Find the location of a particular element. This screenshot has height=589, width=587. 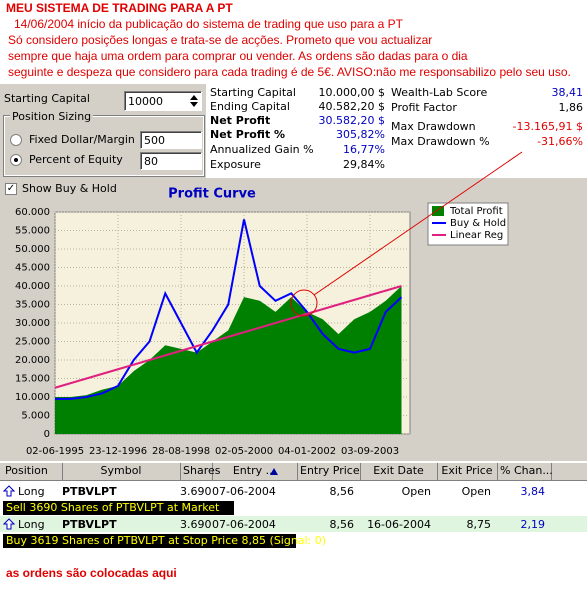

y-tick-label: 25.000 is located at coordinates (32, 342).